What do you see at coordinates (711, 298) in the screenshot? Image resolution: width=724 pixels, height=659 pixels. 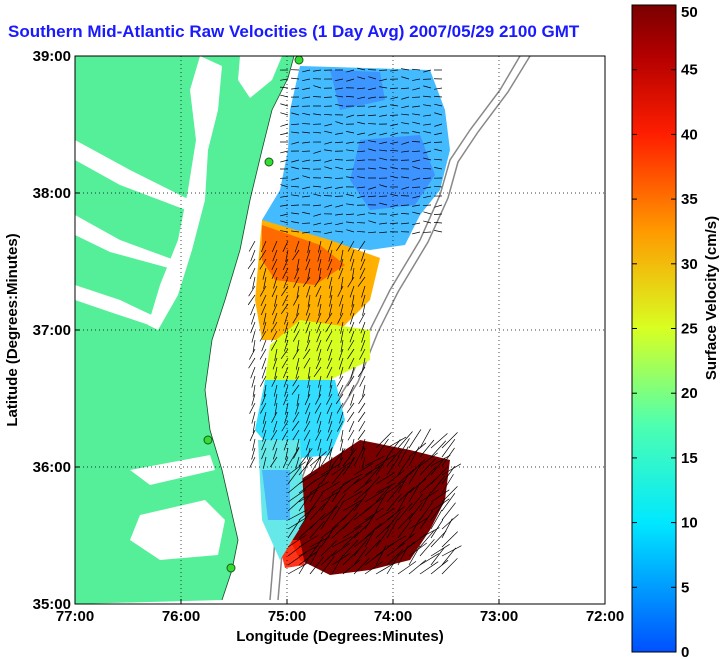 I see `colorbar-label: Surface Velocity (cm/s)` at bounding box center [711, 298].